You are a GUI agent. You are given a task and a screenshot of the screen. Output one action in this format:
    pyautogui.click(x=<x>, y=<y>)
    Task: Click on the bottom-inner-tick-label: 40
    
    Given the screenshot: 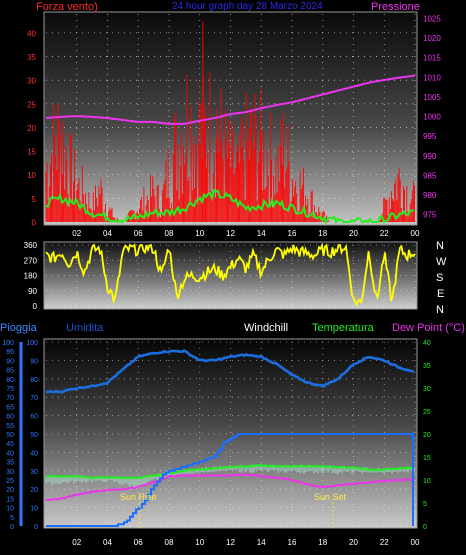 What is the action you would take?
    pyautogui.click(x=34, y=453)
    